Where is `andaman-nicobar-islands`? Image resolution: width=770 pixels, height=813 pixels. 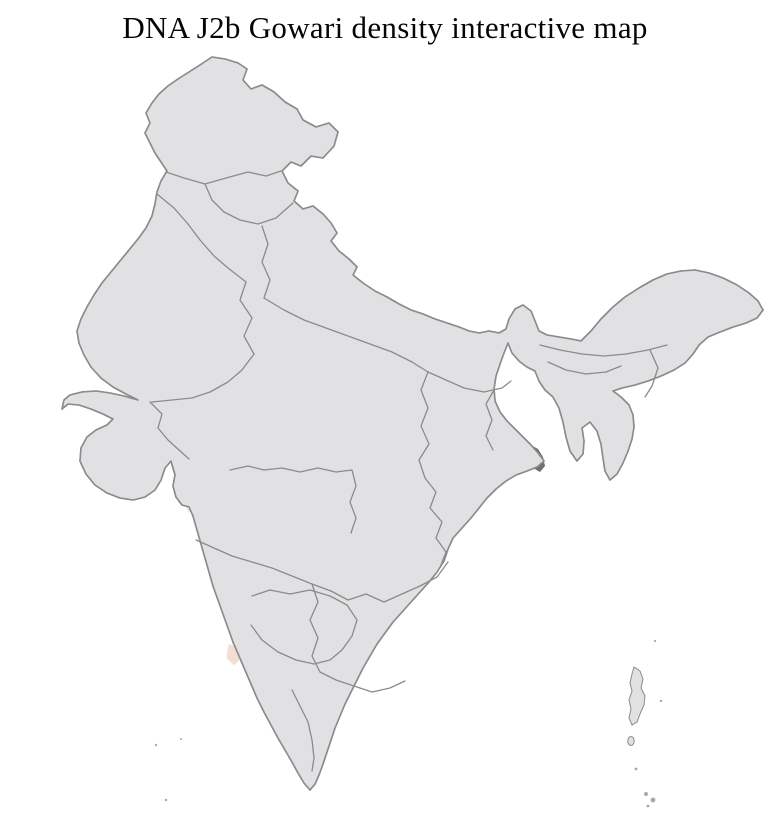
andaman-nicobar-islands is located at coordinates (645, 723).